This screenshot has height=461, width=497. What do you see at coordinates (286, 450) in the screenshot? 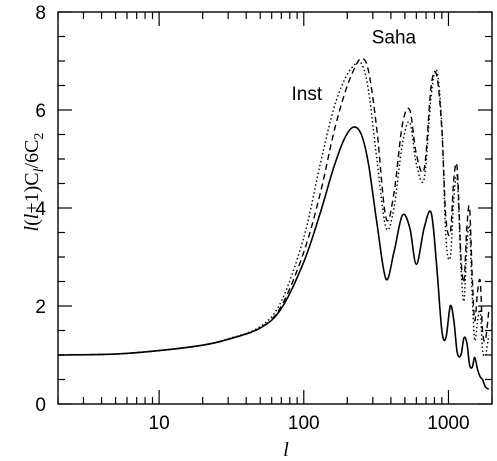
I see `x-axis-label: l` at bounding box center [286, 450].